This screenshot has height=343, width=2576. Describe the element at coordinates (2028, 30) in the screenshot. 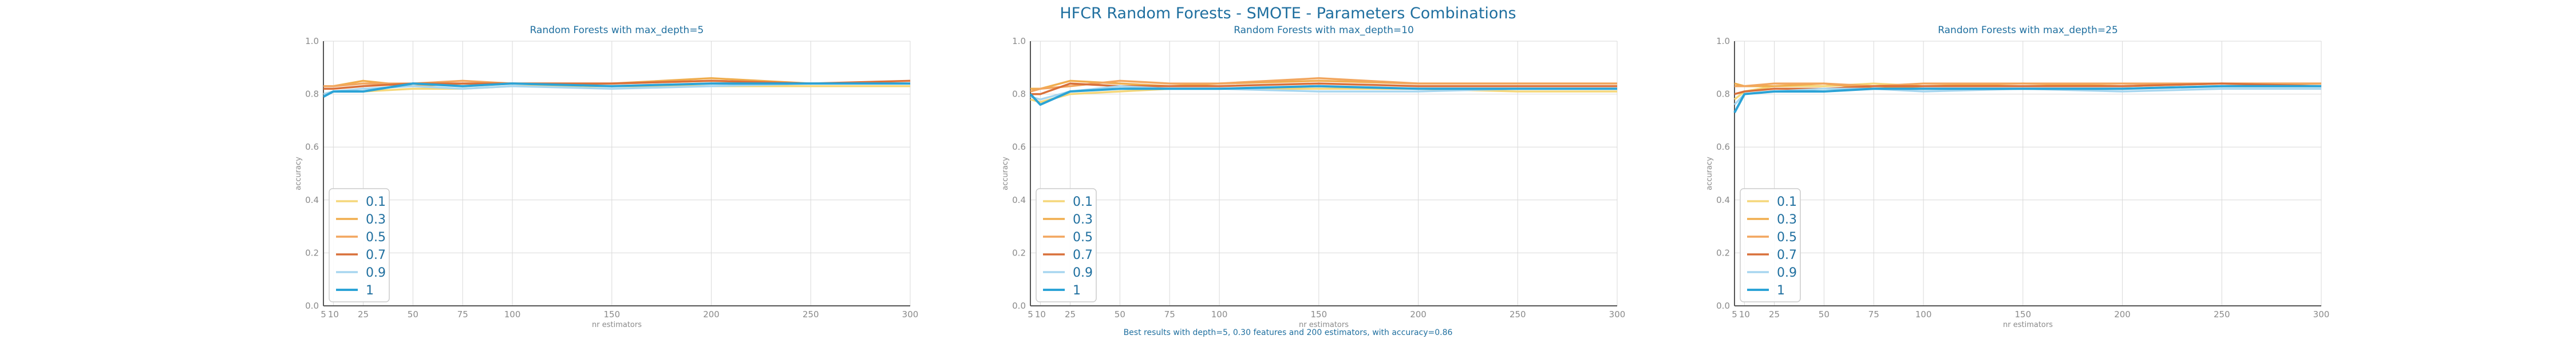

I see `subplot-title: Random Forests with max_depth=25` at that location.